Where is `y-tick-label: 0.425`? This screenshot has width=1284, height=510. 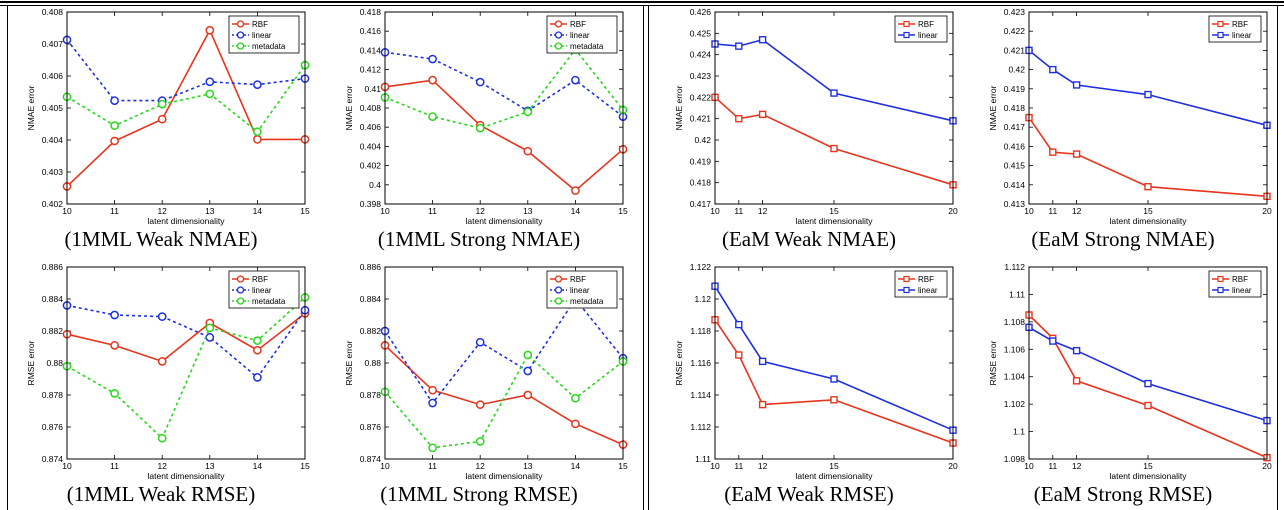 y-tick-label: 0.425 is located at coordinates (701, 33).